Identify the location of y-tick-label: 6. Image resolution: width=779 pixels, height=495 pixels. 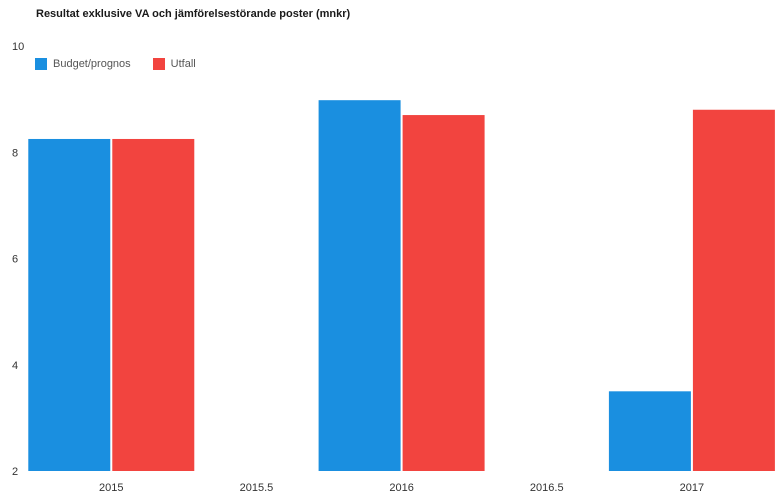
(15, 260).